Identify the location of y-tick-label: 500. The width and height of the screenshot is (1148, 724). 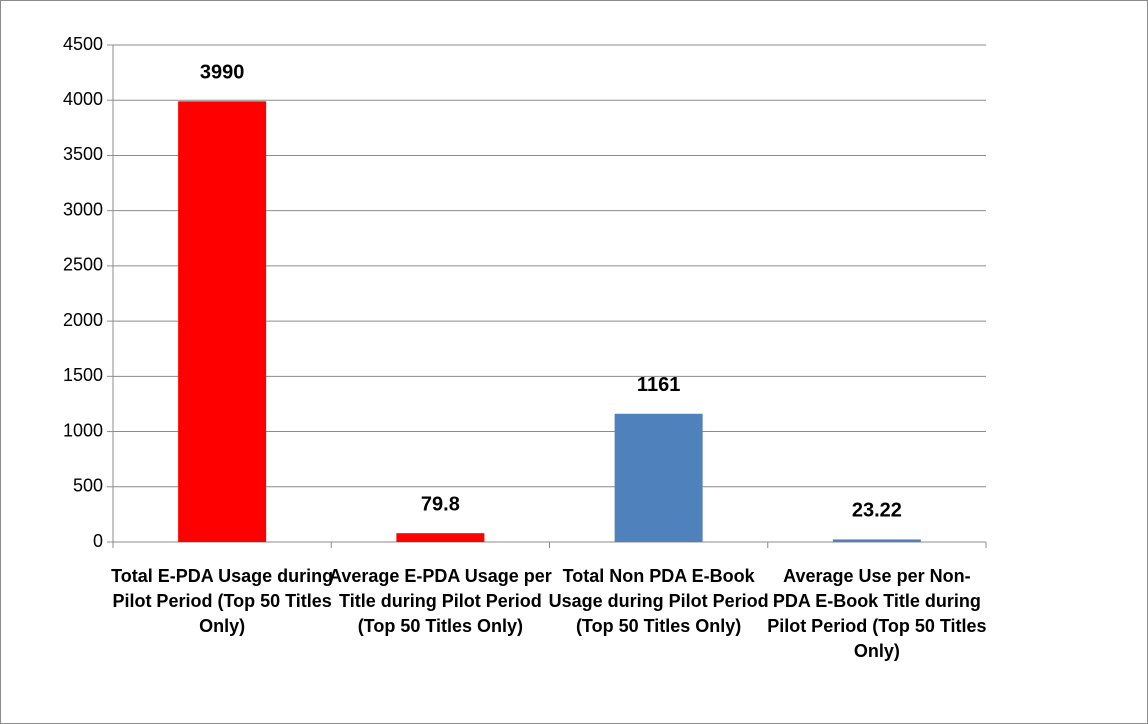
(88, 486).